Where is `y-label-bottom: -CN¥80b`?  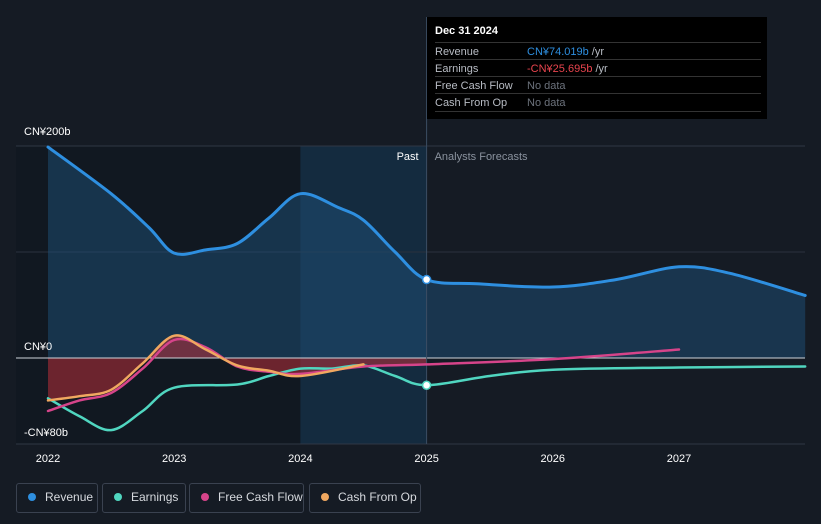
y-label-bottom: -CN¥80b is located at coordinates (46, 433).